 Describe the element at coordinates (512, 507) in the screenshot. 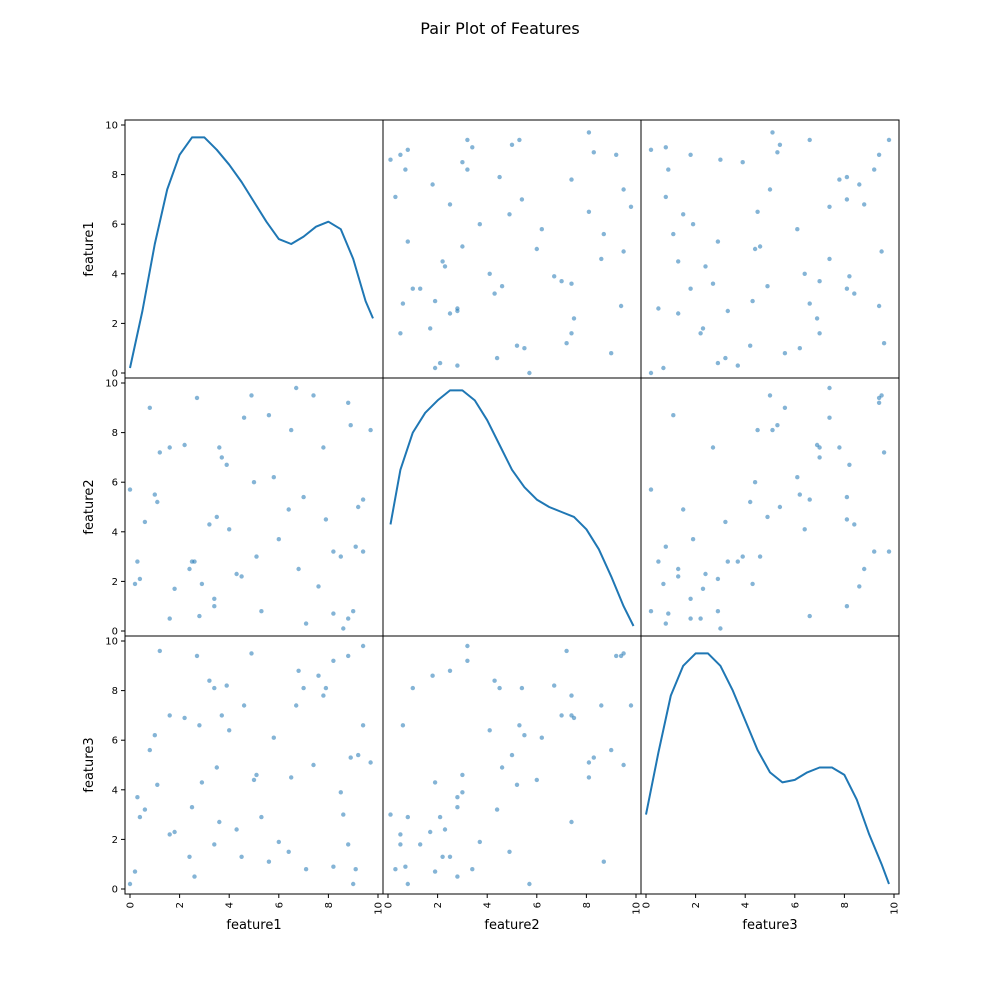

I see `panel-feature2-feature2` at that location.